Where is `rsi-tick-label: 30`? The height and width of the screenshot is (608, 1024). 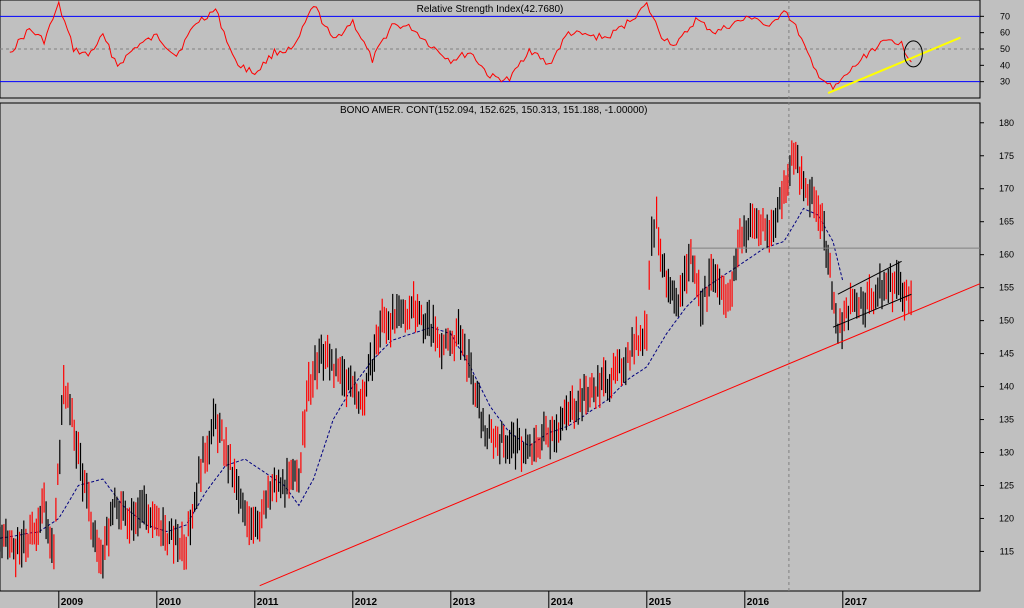
rsi-tick-label: 30 is located at coordinates (1005, 82).